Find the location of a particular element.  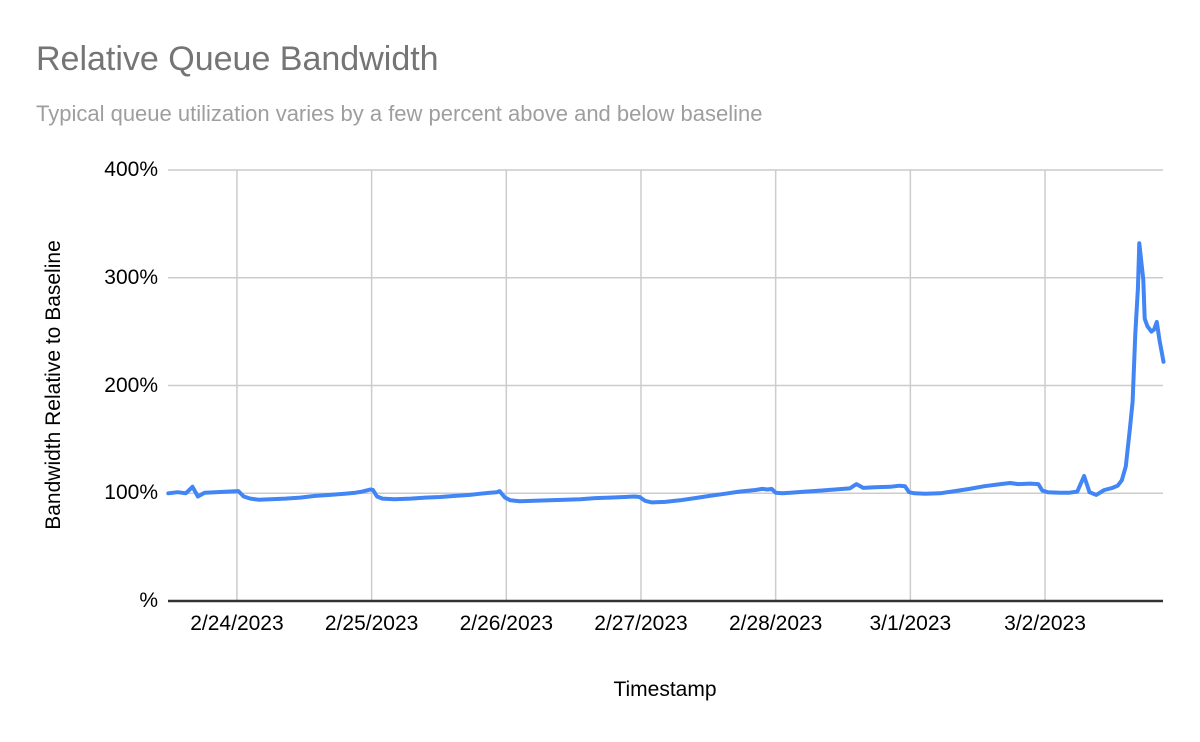

x-axis-title: Timestamp is located at coordinates (665, 689).